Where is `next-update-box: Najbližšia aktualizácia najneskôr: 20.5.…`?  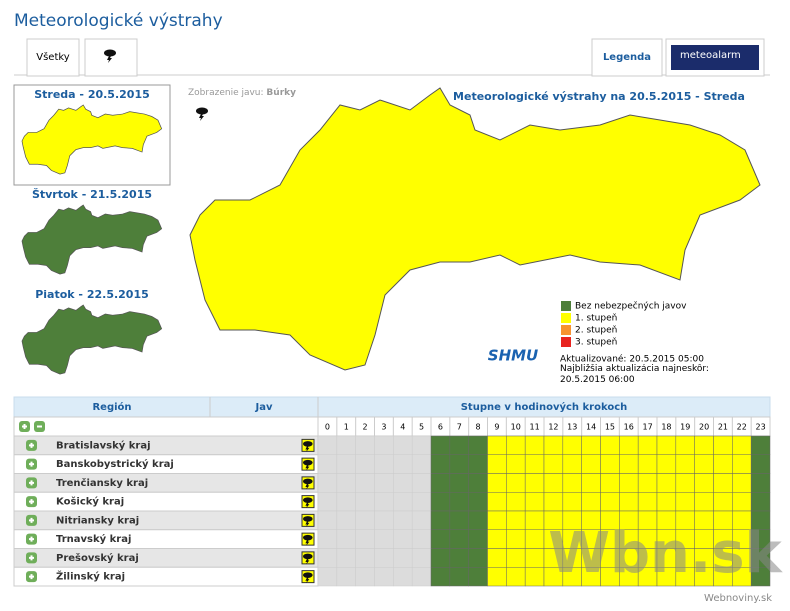 next-update-box: Najbližšia aktualizácia najneskôr: 20.5.… is located at coordinates (634, 374).